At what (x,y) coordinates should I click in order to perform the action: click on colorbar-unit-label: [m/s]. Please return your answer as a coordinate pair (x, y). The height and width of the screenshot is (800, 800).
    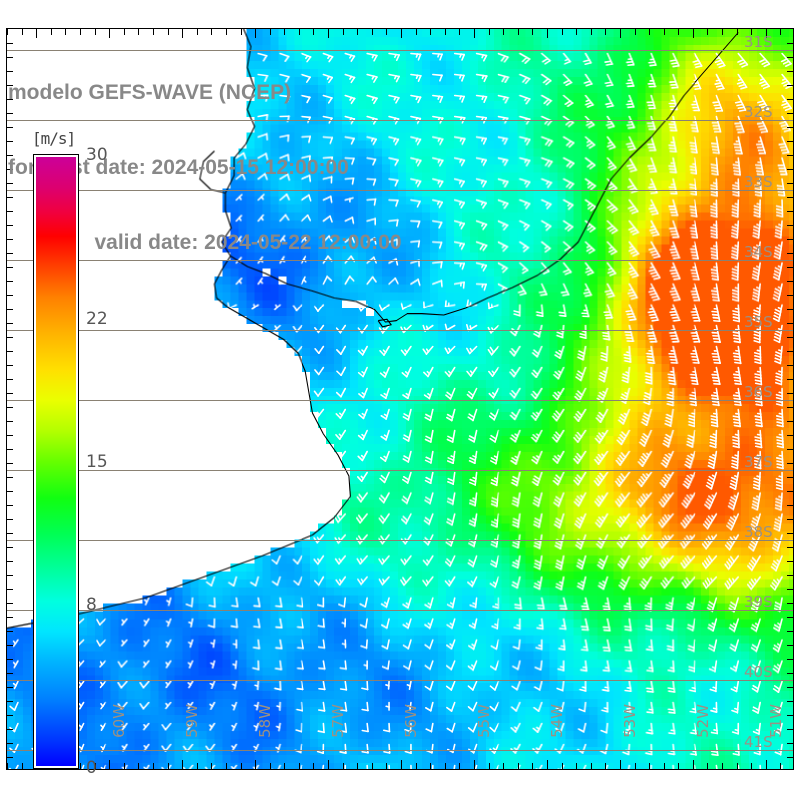
    Looking at the image, I should click on (54, 138).